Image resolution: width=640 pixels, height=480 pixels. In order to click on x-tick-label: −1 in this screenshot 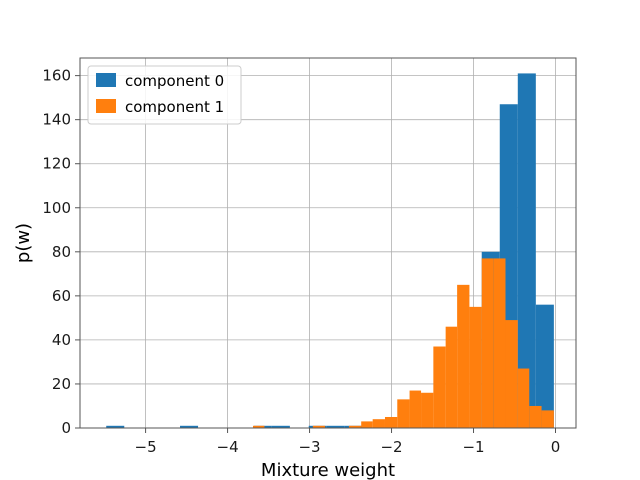, I will do `click(473, 447)`.